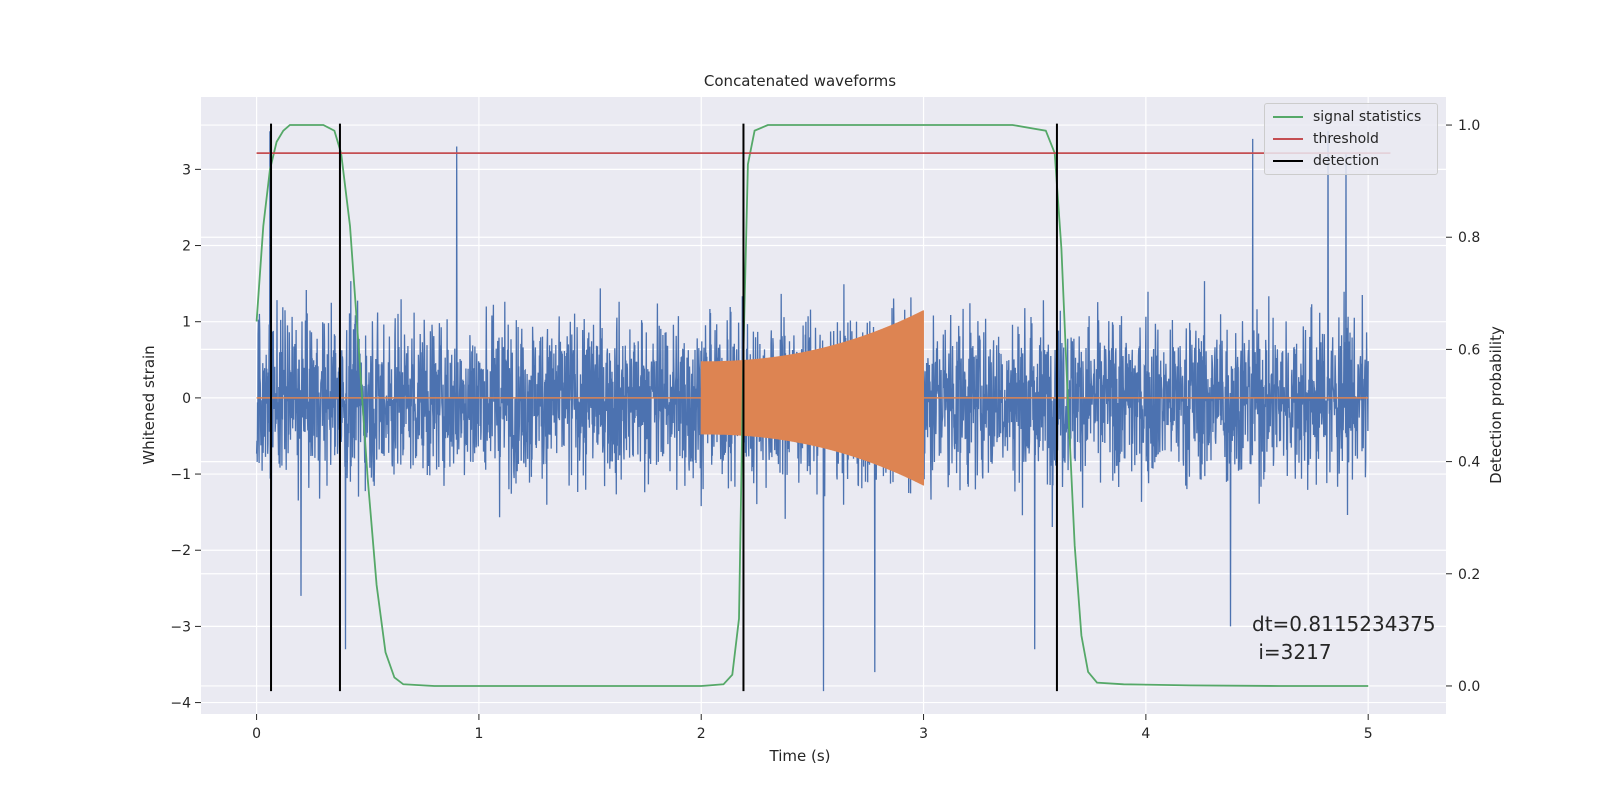 The image size is (1600, 804). I want to click on y-right-tick-label: 1.0, so click(1469, 126).